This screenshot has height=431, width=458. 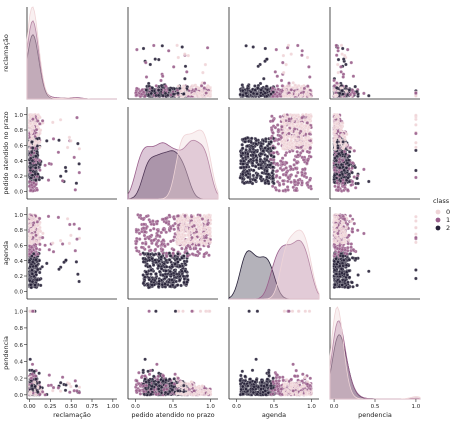 I want to click on panel-pedido-atendido-no-prazo-vs-reclamacao, so click(x=72, y=153).